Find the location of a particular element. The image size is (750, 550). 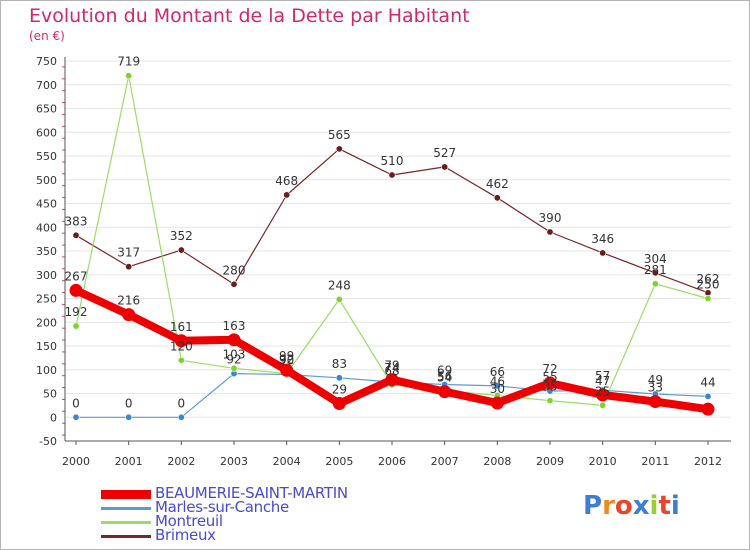

logo-letter: r is located at coordinates (608, 506).